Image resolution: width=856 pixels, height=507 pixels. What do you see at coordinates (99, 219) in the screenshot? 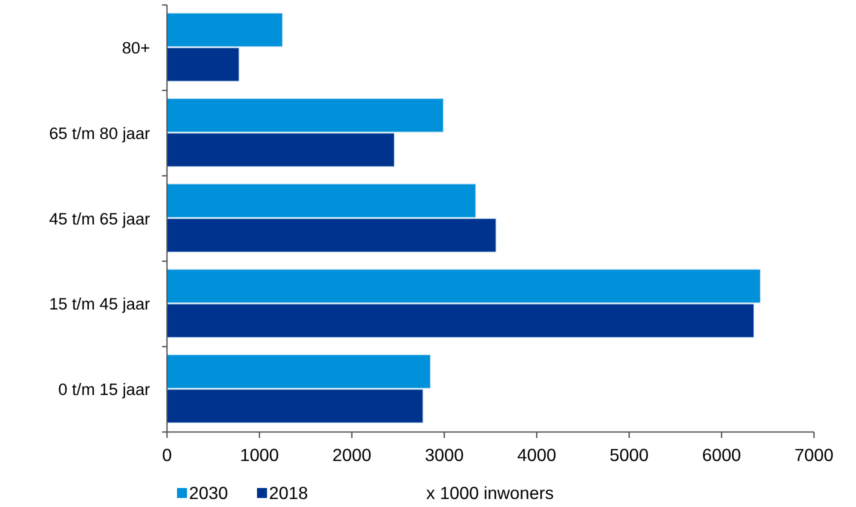
I see `y-tick-label: 45 t/m 65 jaar` at bounding box center [99, 219].